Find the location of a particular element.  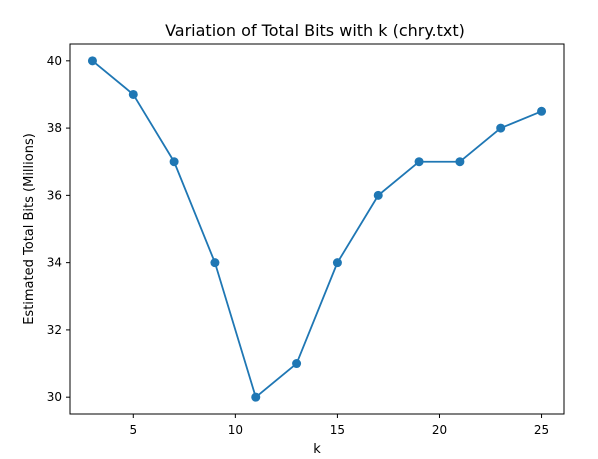

x-tick-label: 15 is located at coordinates (337, 430).